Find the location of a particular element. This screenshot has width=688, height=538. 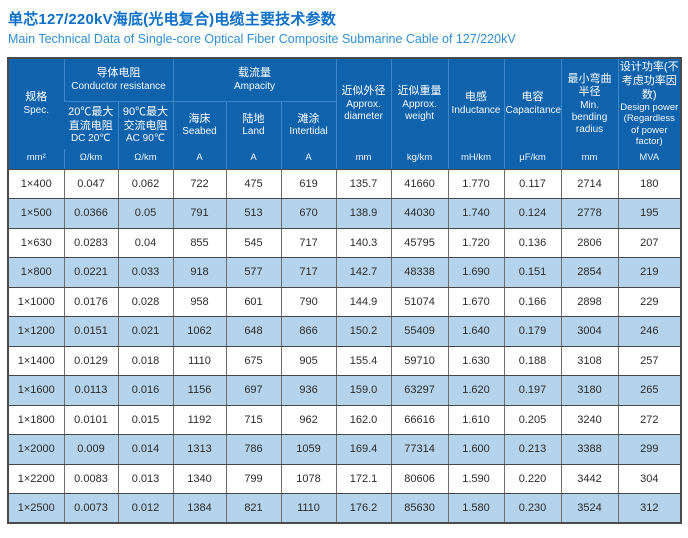

value-cell: 0.033 is located at coordinates (145, 272).